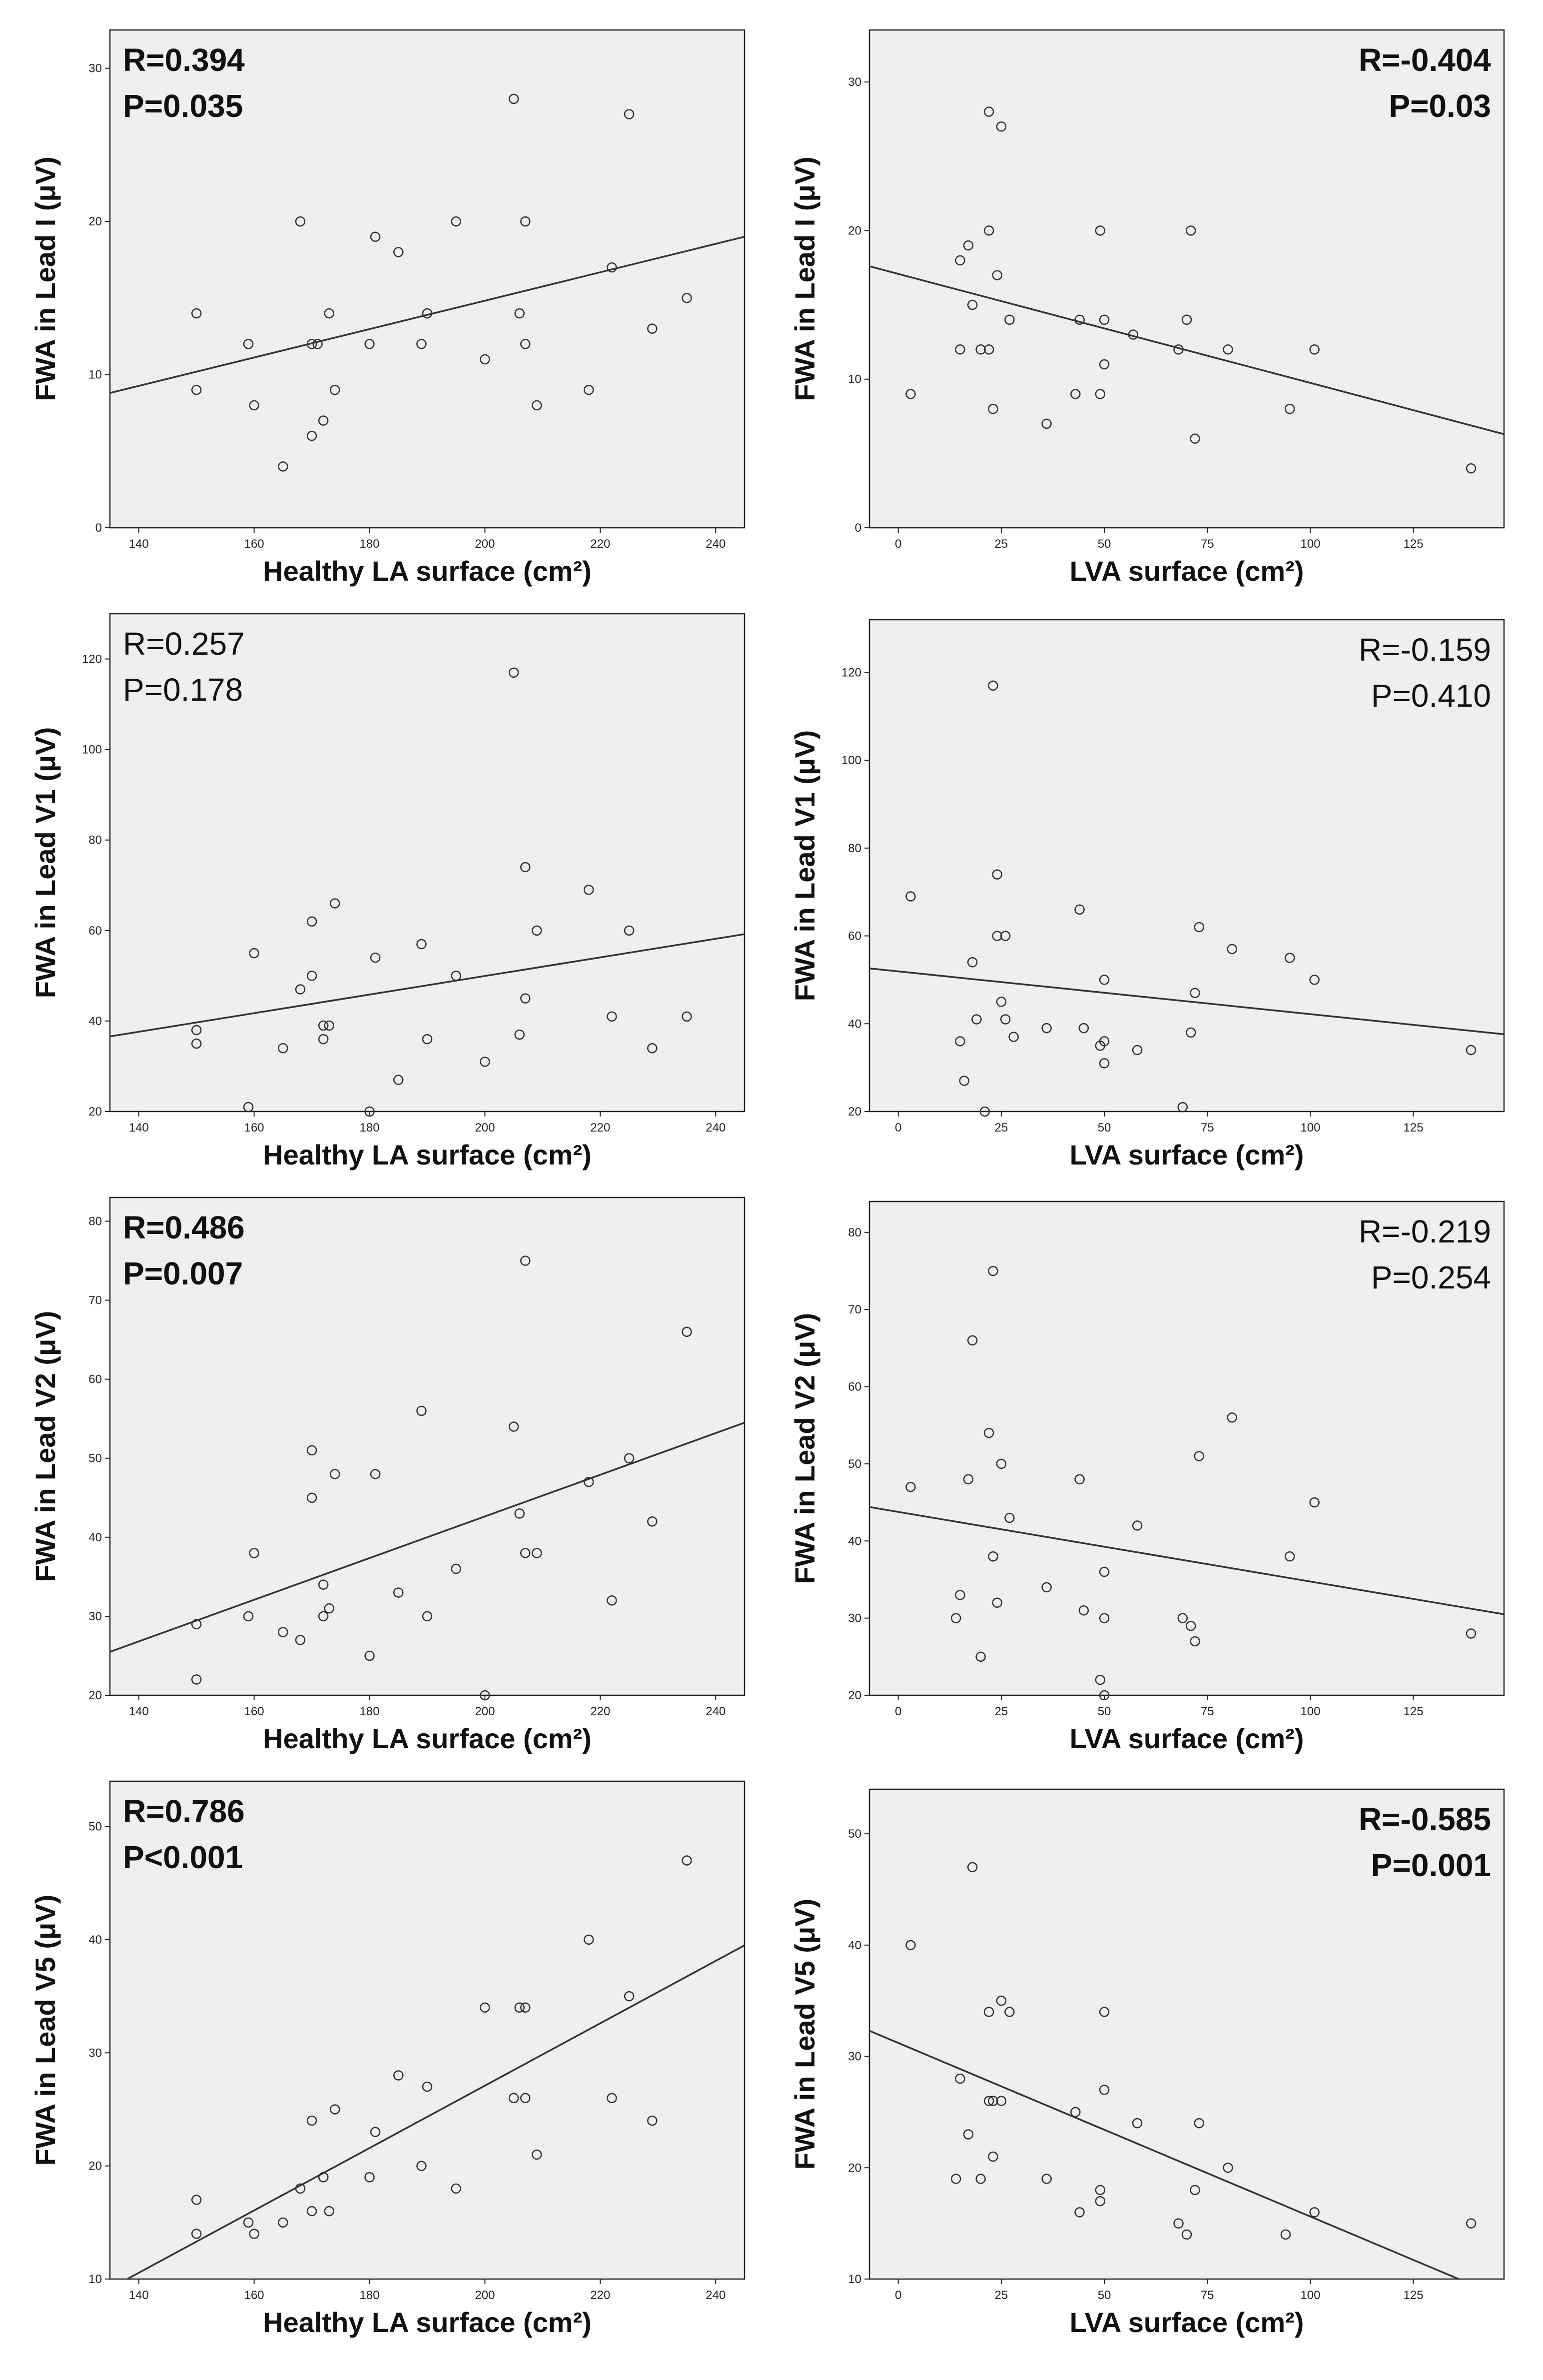 The height and width of the screenshot is (2380, 1543). I want to click on y-axis-label: FWA in Lead I (μV), so click(45, 278).